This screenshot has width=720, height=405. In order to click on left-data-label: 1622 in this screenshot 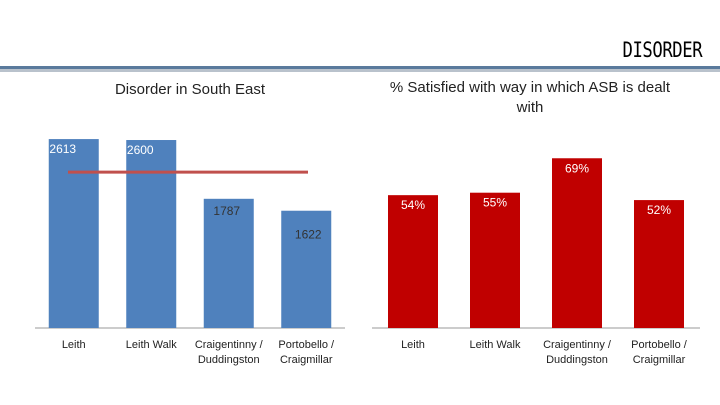, I will do `click(308, 235)`.